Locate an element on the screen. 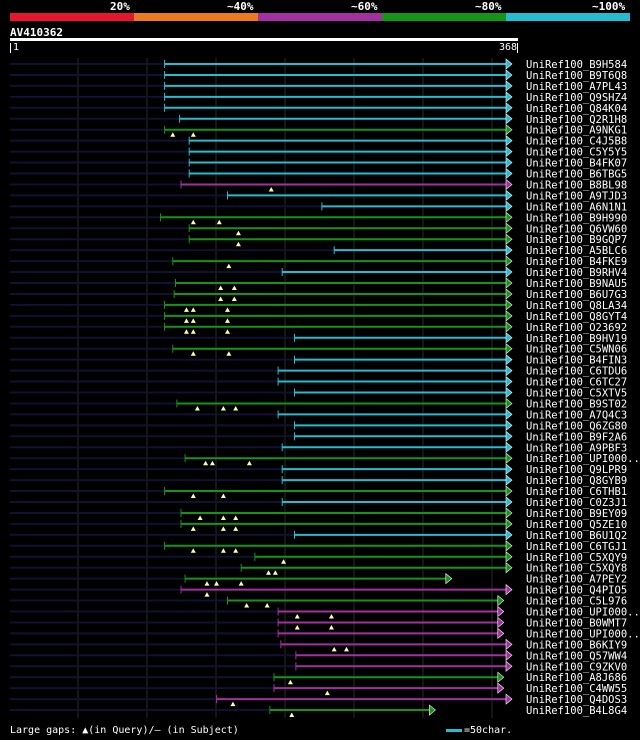 The image size is (640, 740). hit-label: UniRef100_B9EY09 is located at coordinates (576, 514).